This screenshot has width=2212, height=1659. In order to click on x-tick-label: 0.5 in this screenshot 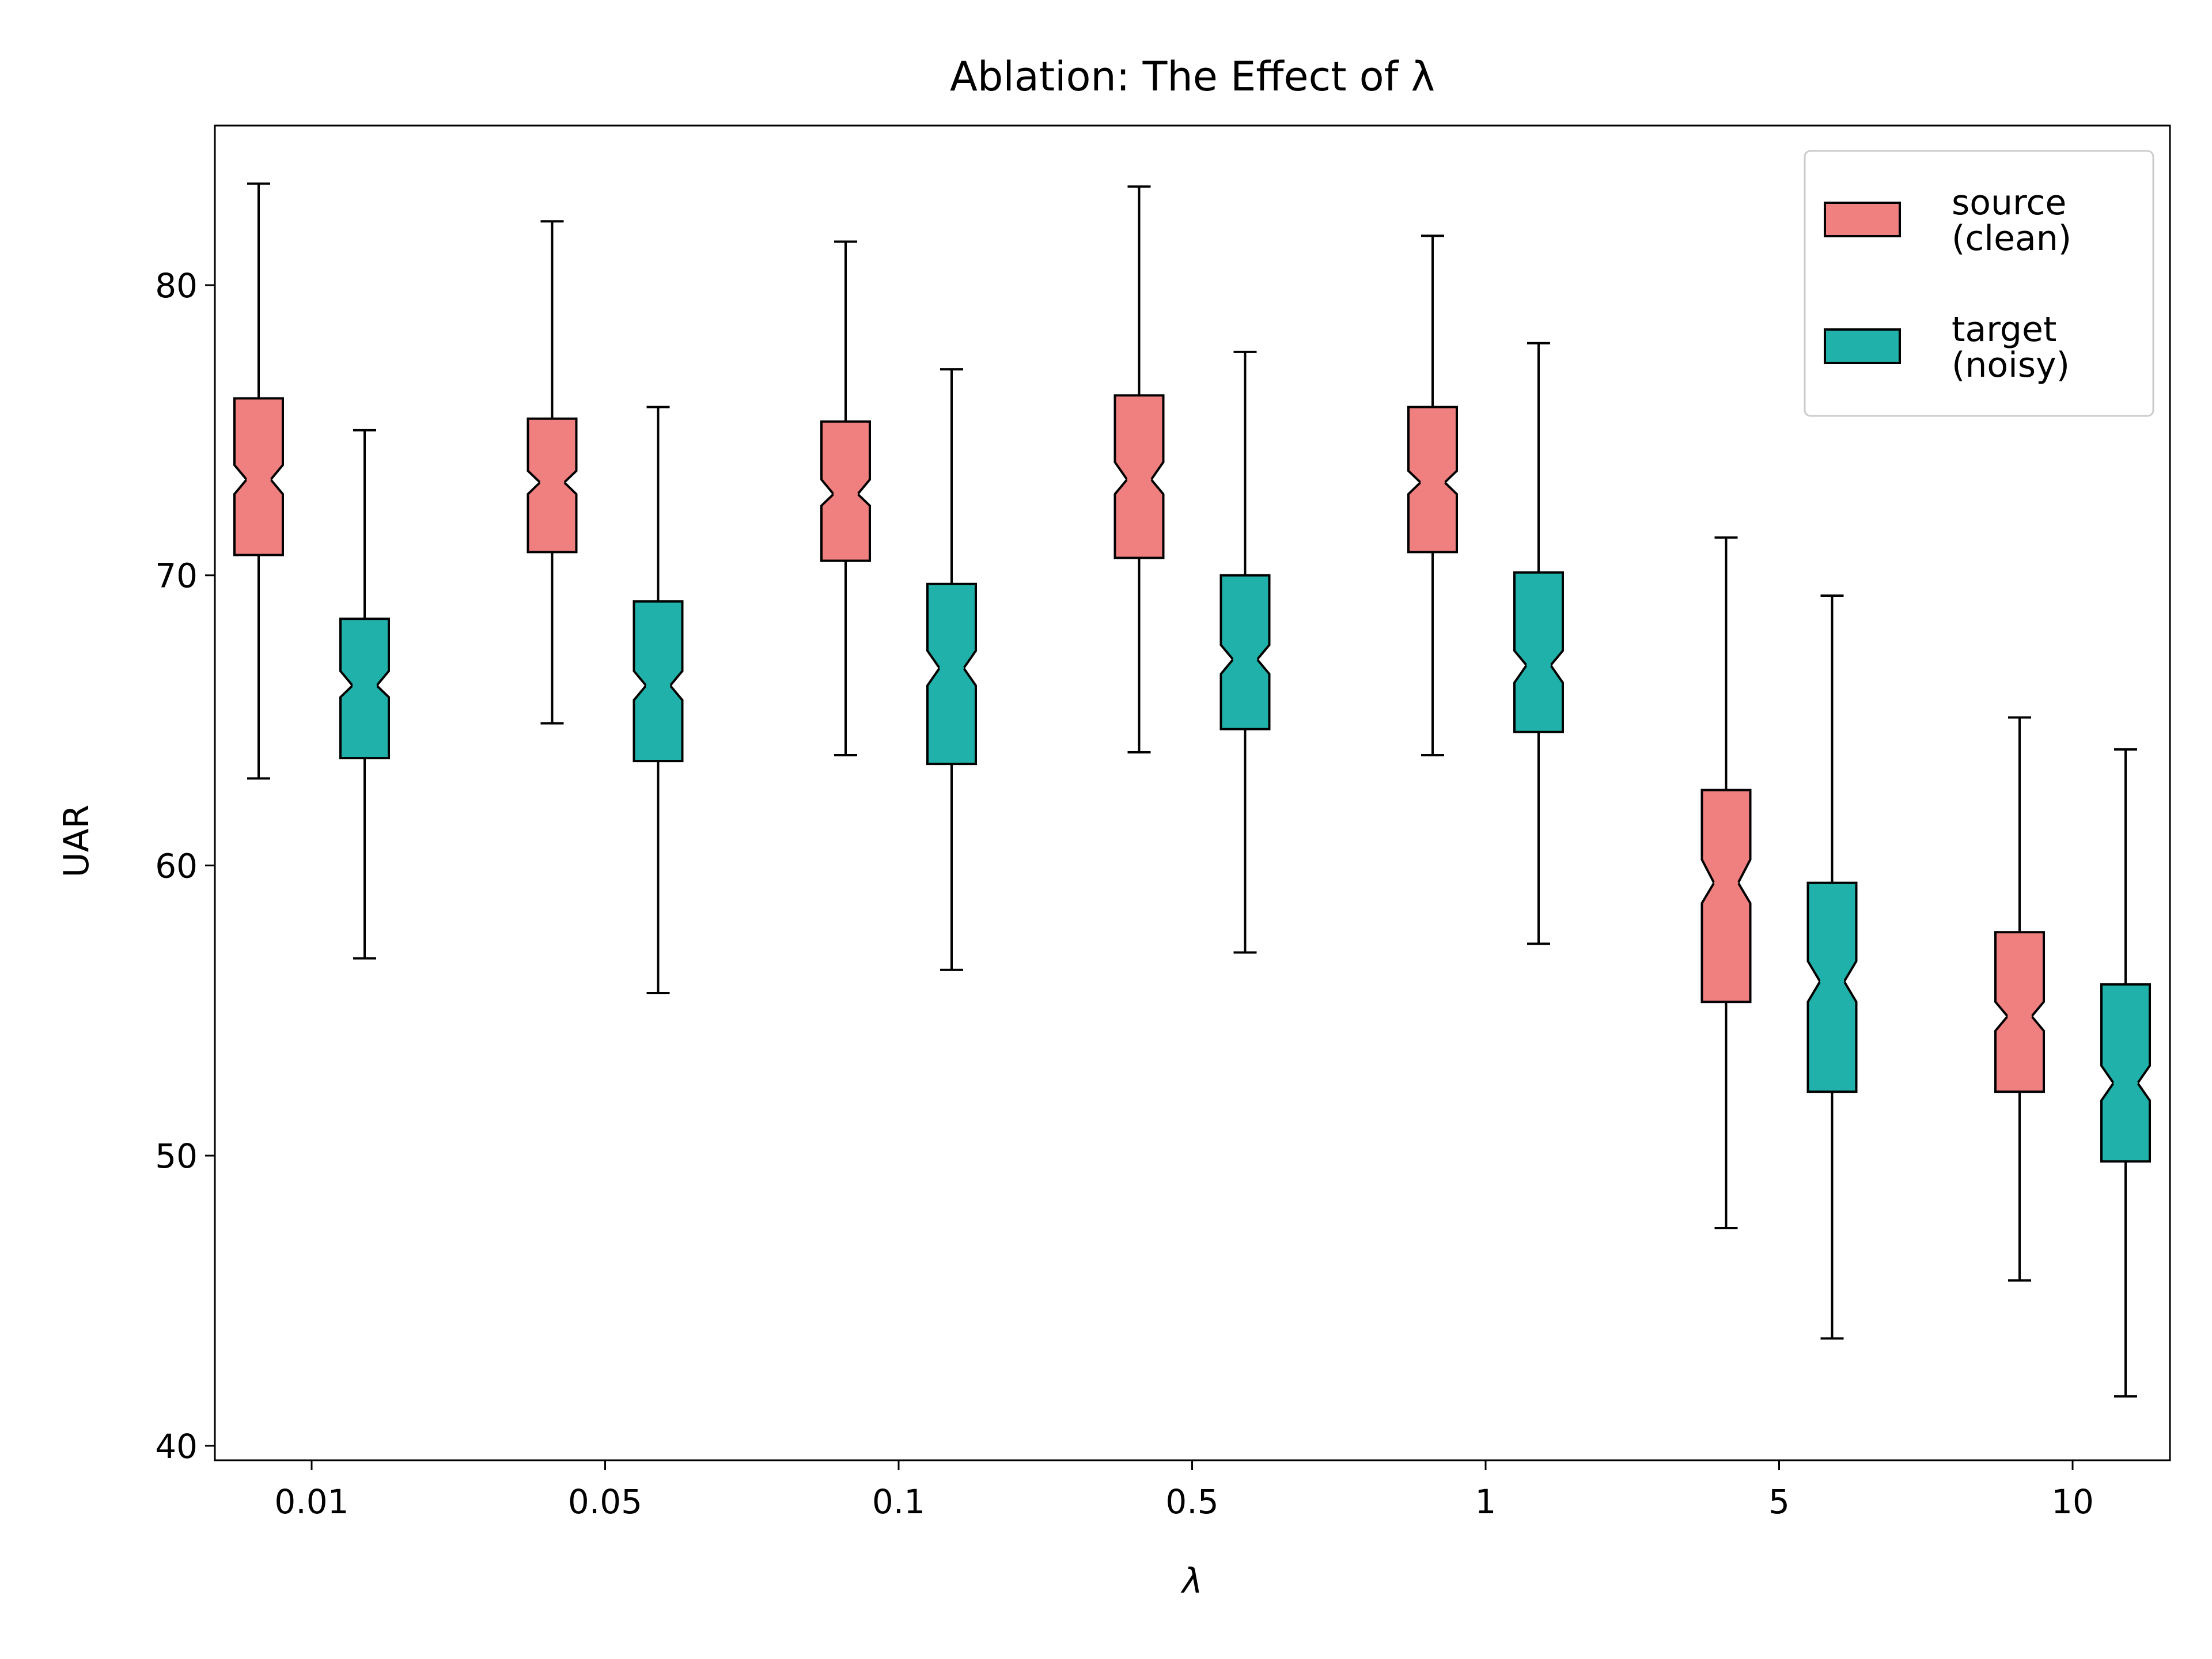, I will do `click(1191, 1501)`.